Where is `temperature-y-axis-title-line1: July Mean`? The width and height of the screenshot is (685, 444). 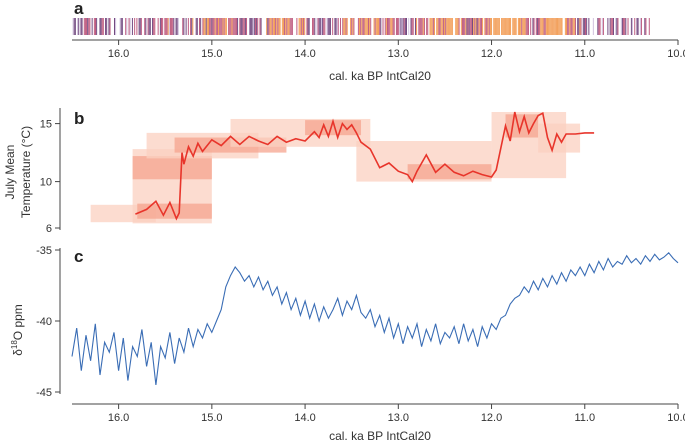 temperature-y-axis-title-line1: July Mean is located at coordinates (10, 172).